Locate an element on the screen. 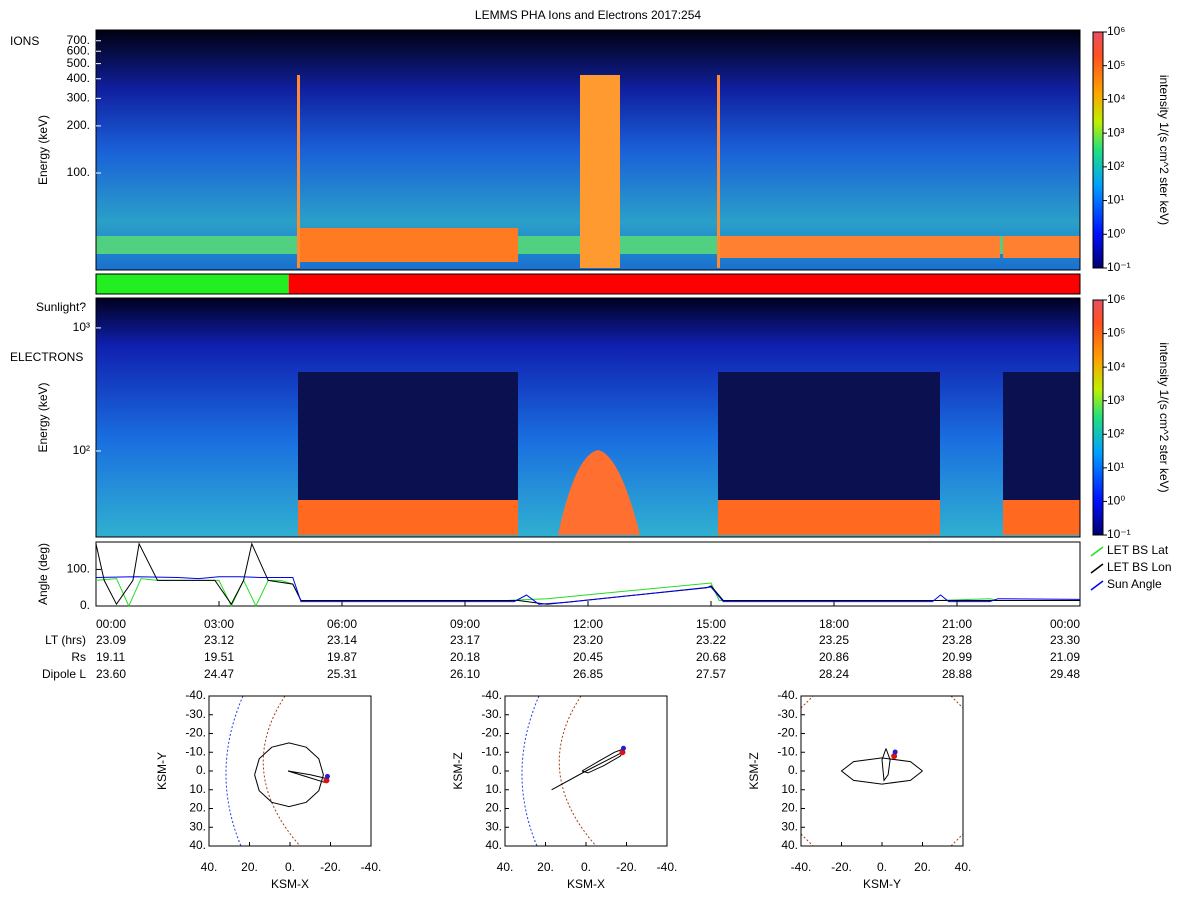  row-value: 24.47 is located at coordinates (219, 674).